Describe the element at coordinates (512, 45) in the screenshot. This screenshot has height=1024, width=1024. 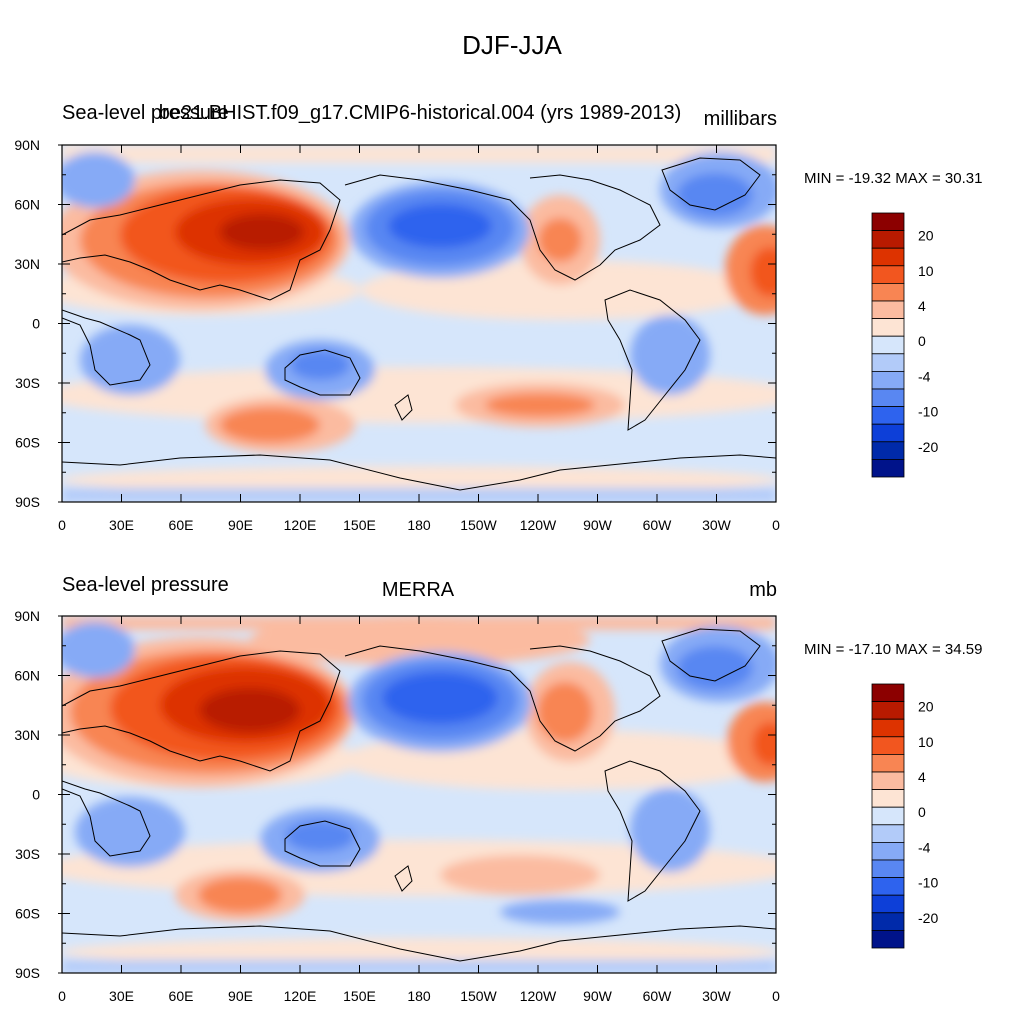
I see `figure-title: DJF-JJA` at that location.